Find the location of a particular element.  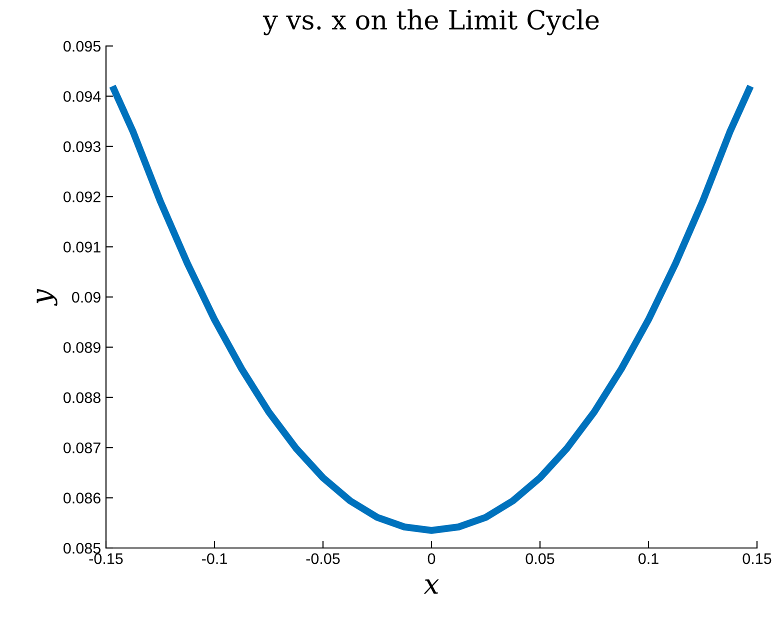

x-tick-label: 0 is located at coordinates (432, 558).